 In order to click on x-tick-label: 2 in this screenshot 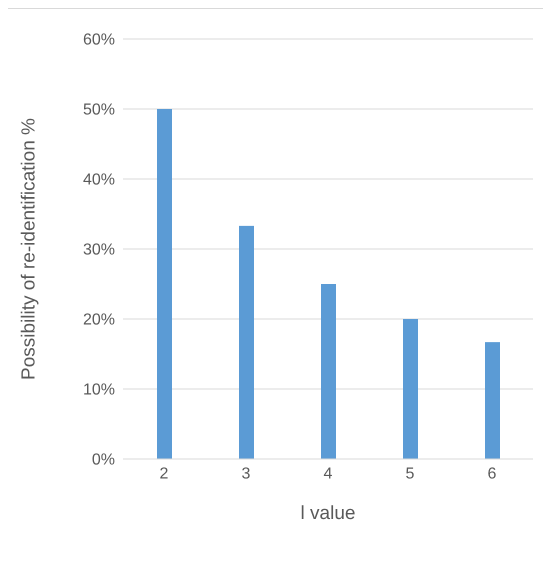, I will do `click(164, 473)`.